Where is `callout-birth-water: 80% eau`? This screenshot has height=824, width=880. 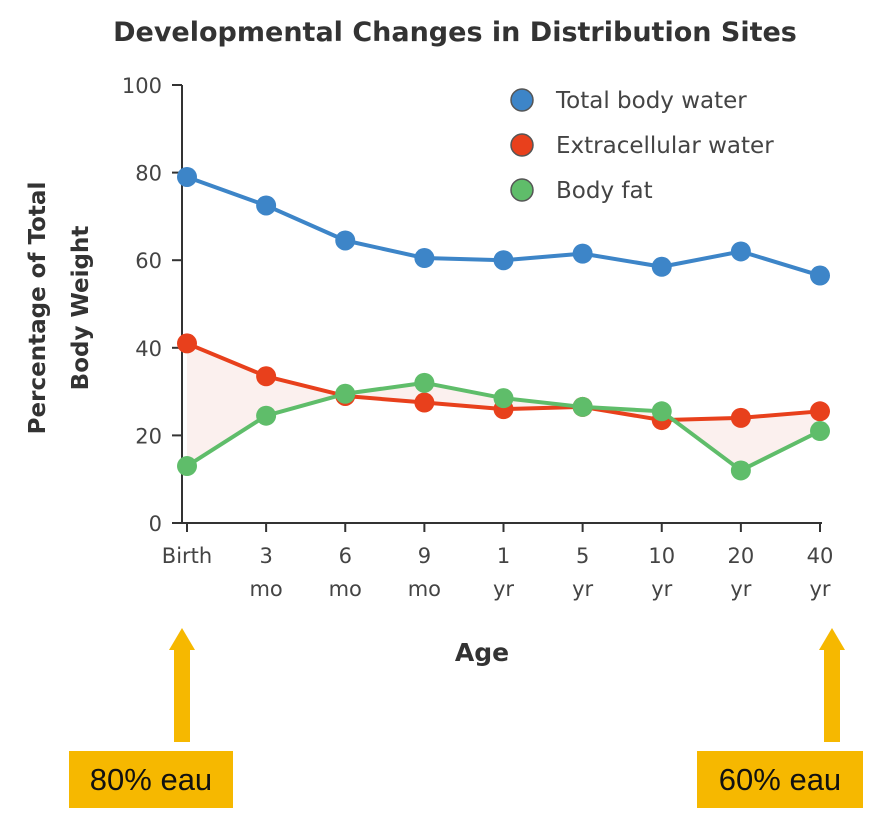
callout-birth-water: 80% eau is located at coordinates (151, 779).